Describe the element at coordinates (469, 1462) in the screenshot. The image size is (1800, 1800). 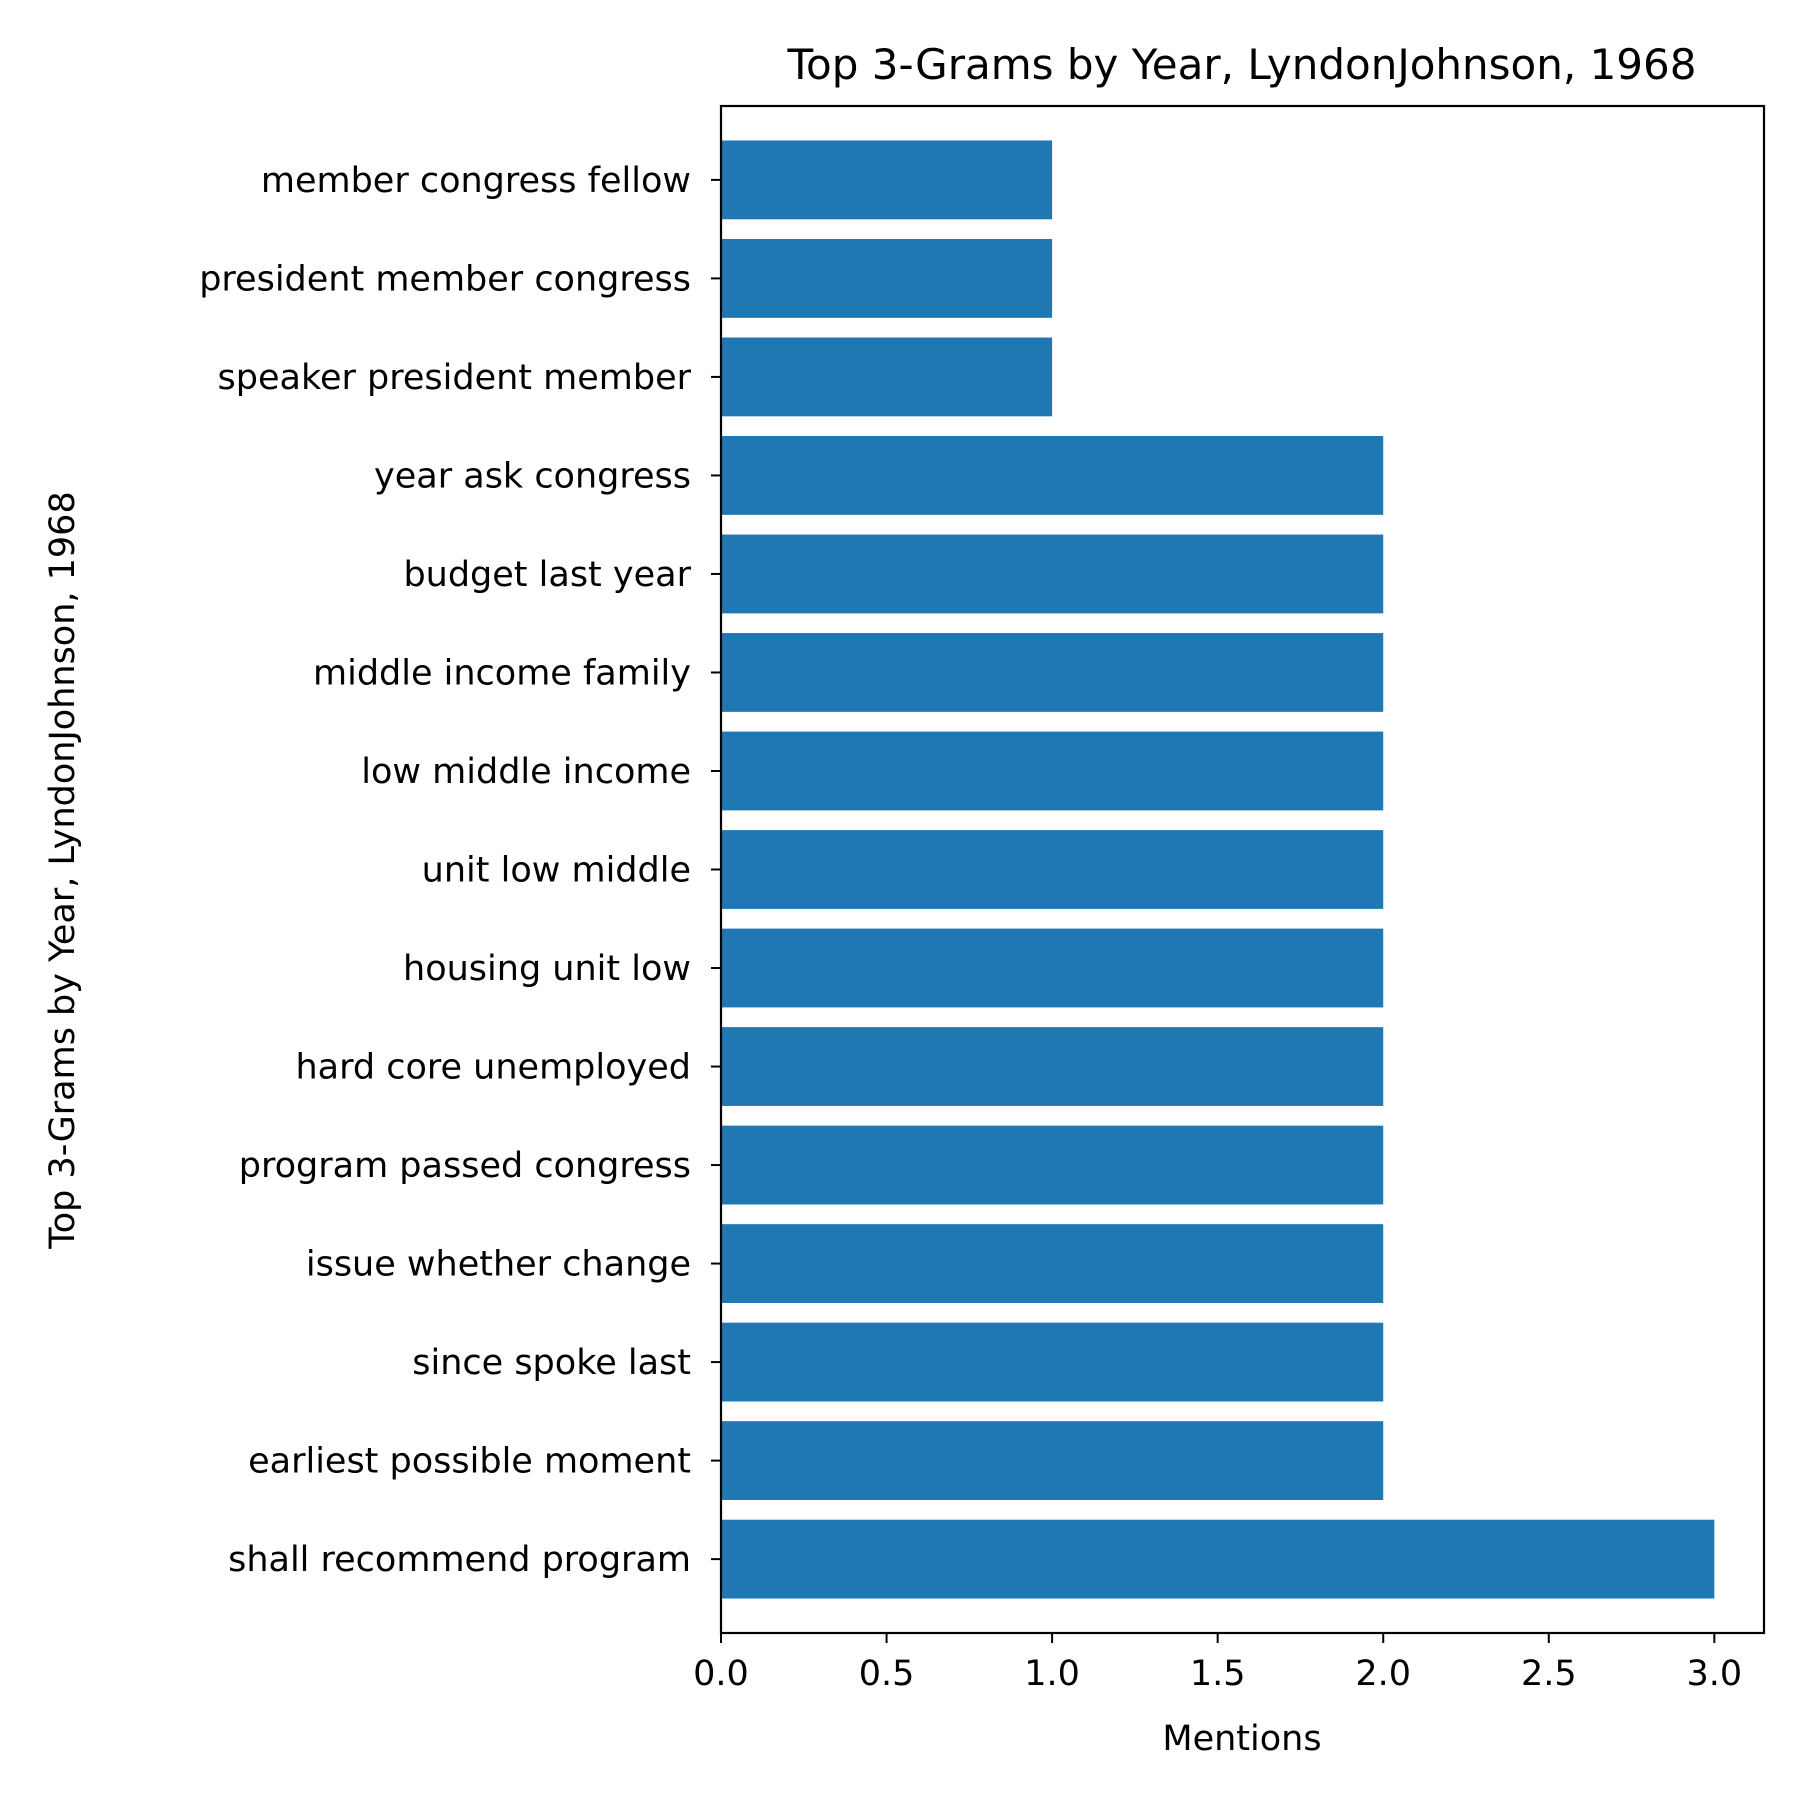
I see `y-tick-label: earliest possible moment` at that location.